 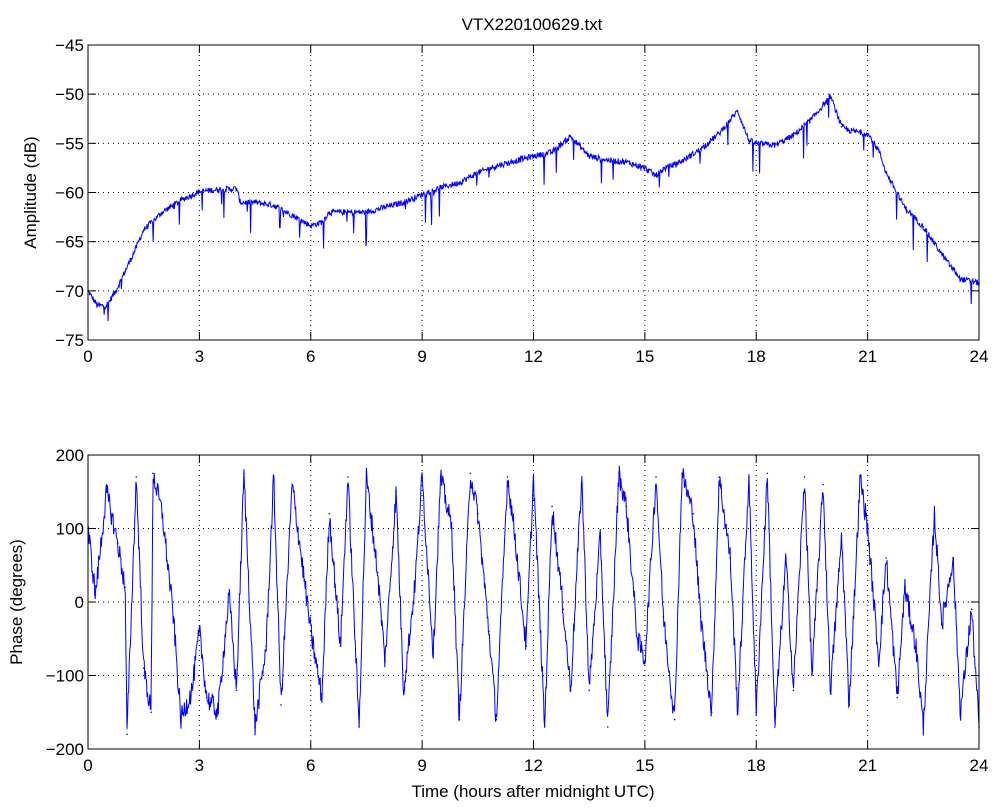 I want to click on amplitude-y-tick-label: −50, so click(x=69, y=94).